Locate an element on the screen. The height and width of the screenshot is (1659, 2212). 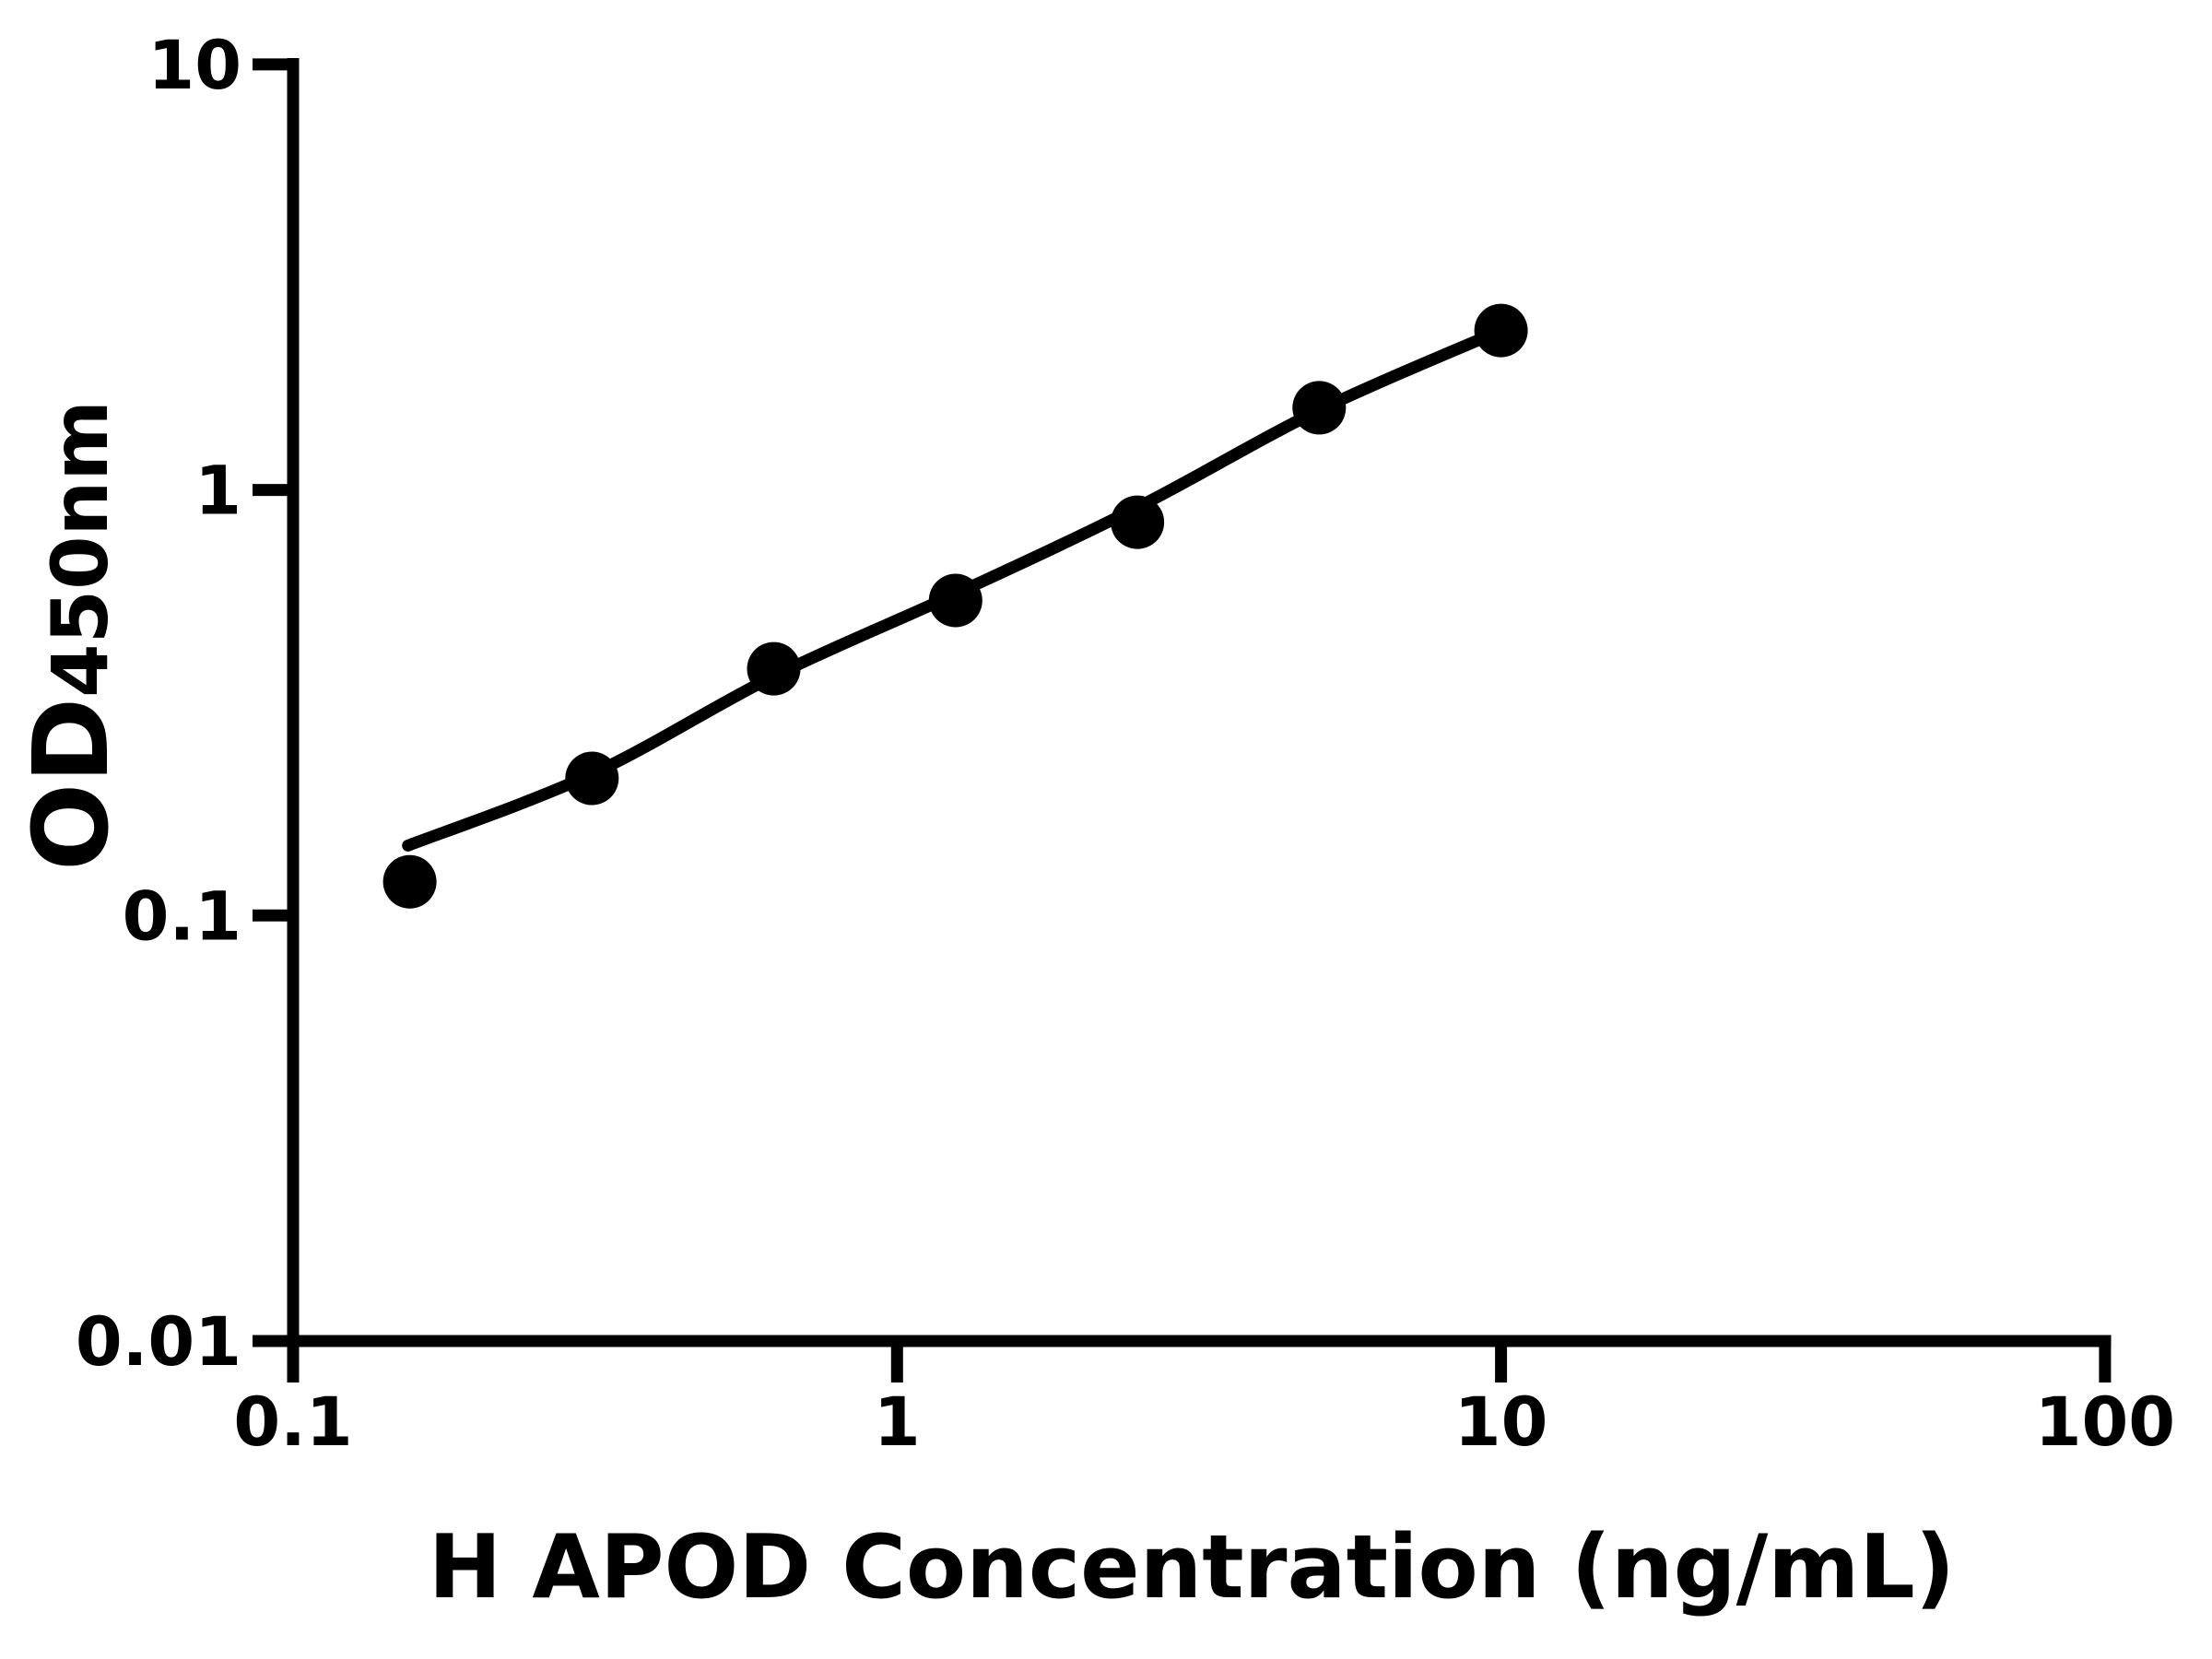
y-tick-label: 0.01 is located at coordinates (158, 1342).